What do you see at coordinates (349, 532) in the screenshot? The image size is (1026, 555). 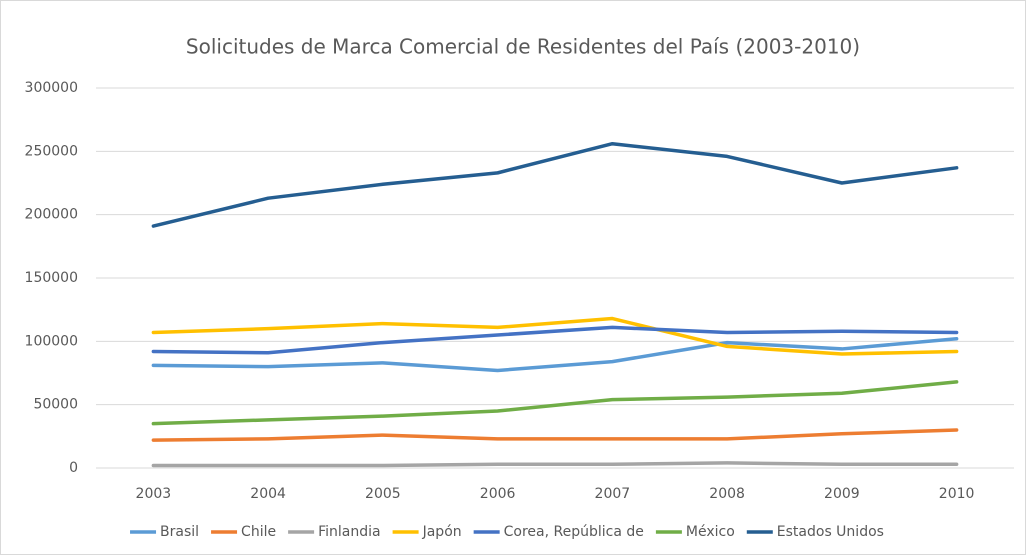 I see `legend-label: Finlandia` at bounding box center [349, 532].